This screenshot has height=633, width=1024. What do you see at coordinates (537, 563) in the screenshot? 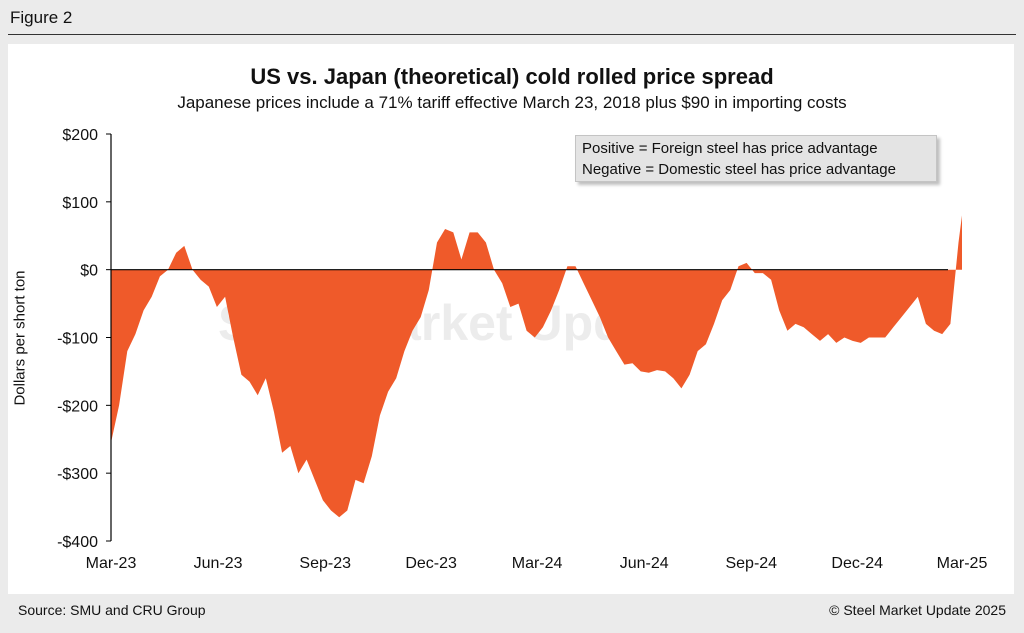
I see `x-tick-label: Mar-24` at bounding box center [537, 563].